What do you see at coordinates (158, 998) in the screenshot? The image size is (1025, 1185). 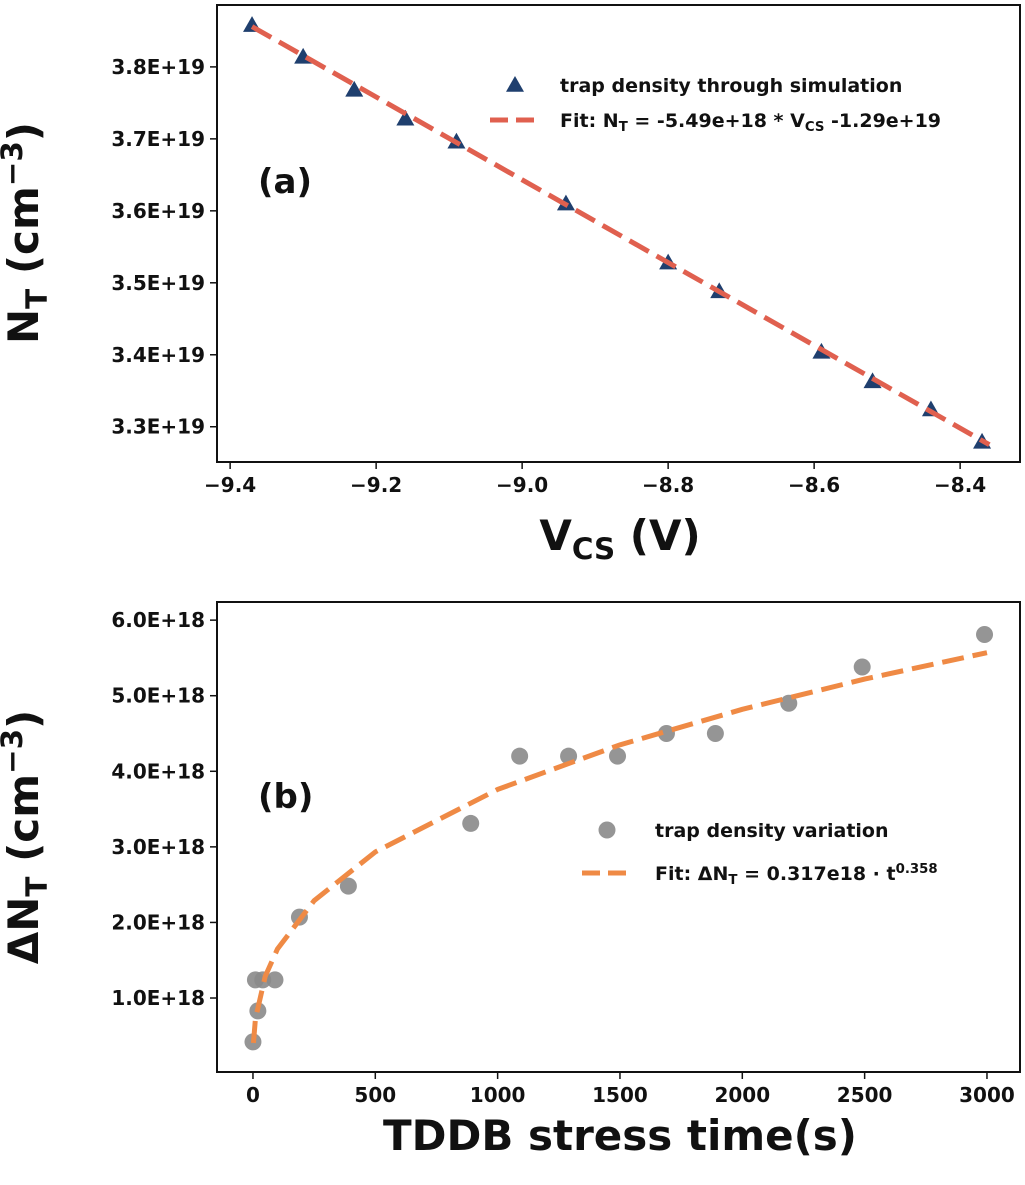 I see `y-tick-label: 1.0E+18` at bounding box center [158, 998].